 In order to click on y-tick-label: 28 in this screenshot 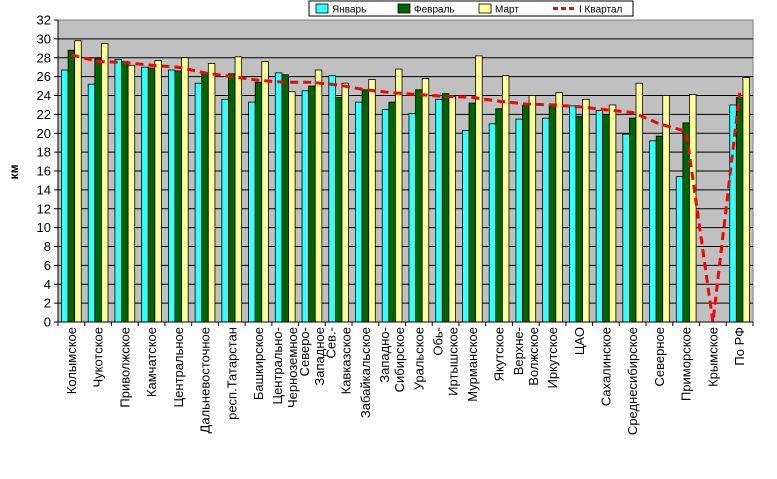, I will do `click(44, 57)`.